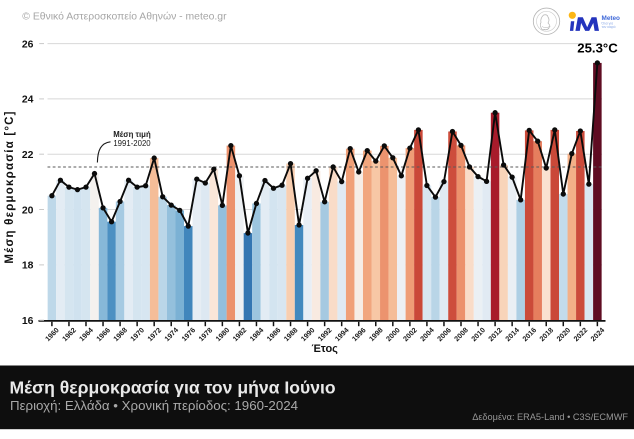 The height and width of the screenshot is (439, 634). I want to click on svg-text: Μέση τιμή, so click(132, 134).